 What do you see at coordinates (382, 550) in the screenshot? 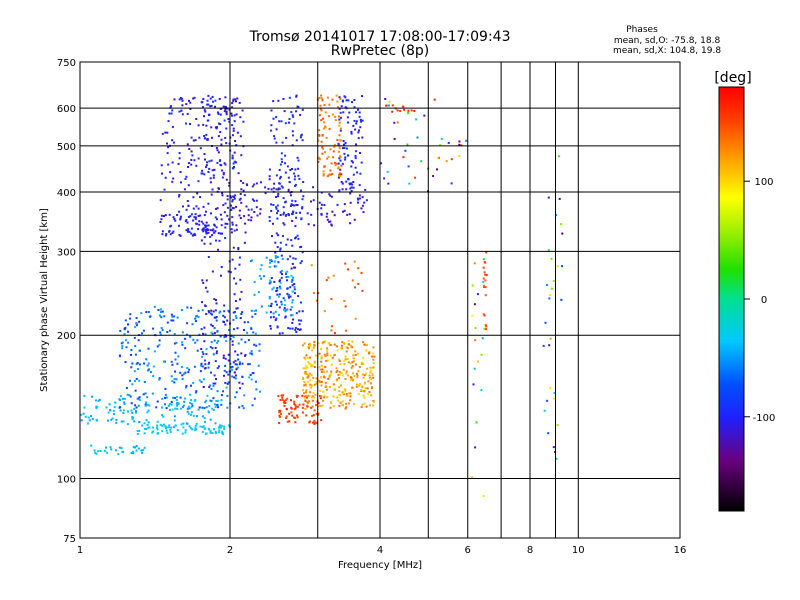
I see `x-tick-labels: 1 2 4 6 8 10 16` at bounding box center [382, 550].